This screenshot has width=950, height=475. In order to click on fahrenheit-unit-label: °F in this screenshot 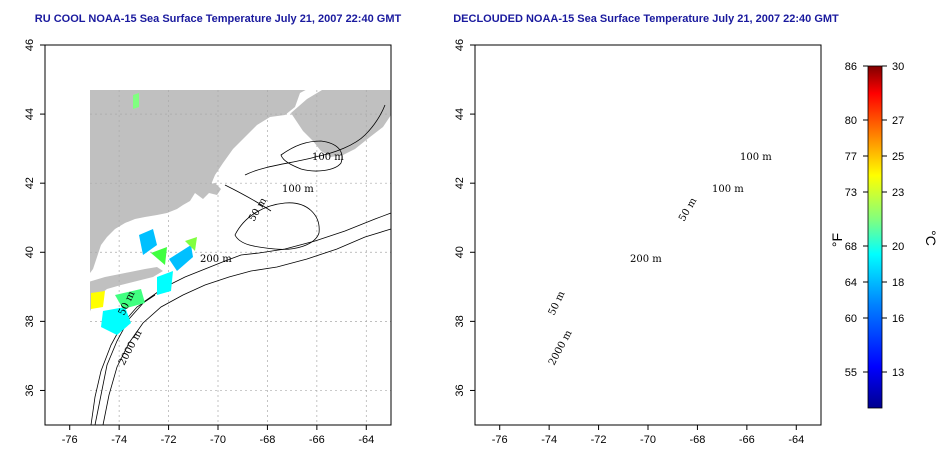, I will do `click(837, 240)`.